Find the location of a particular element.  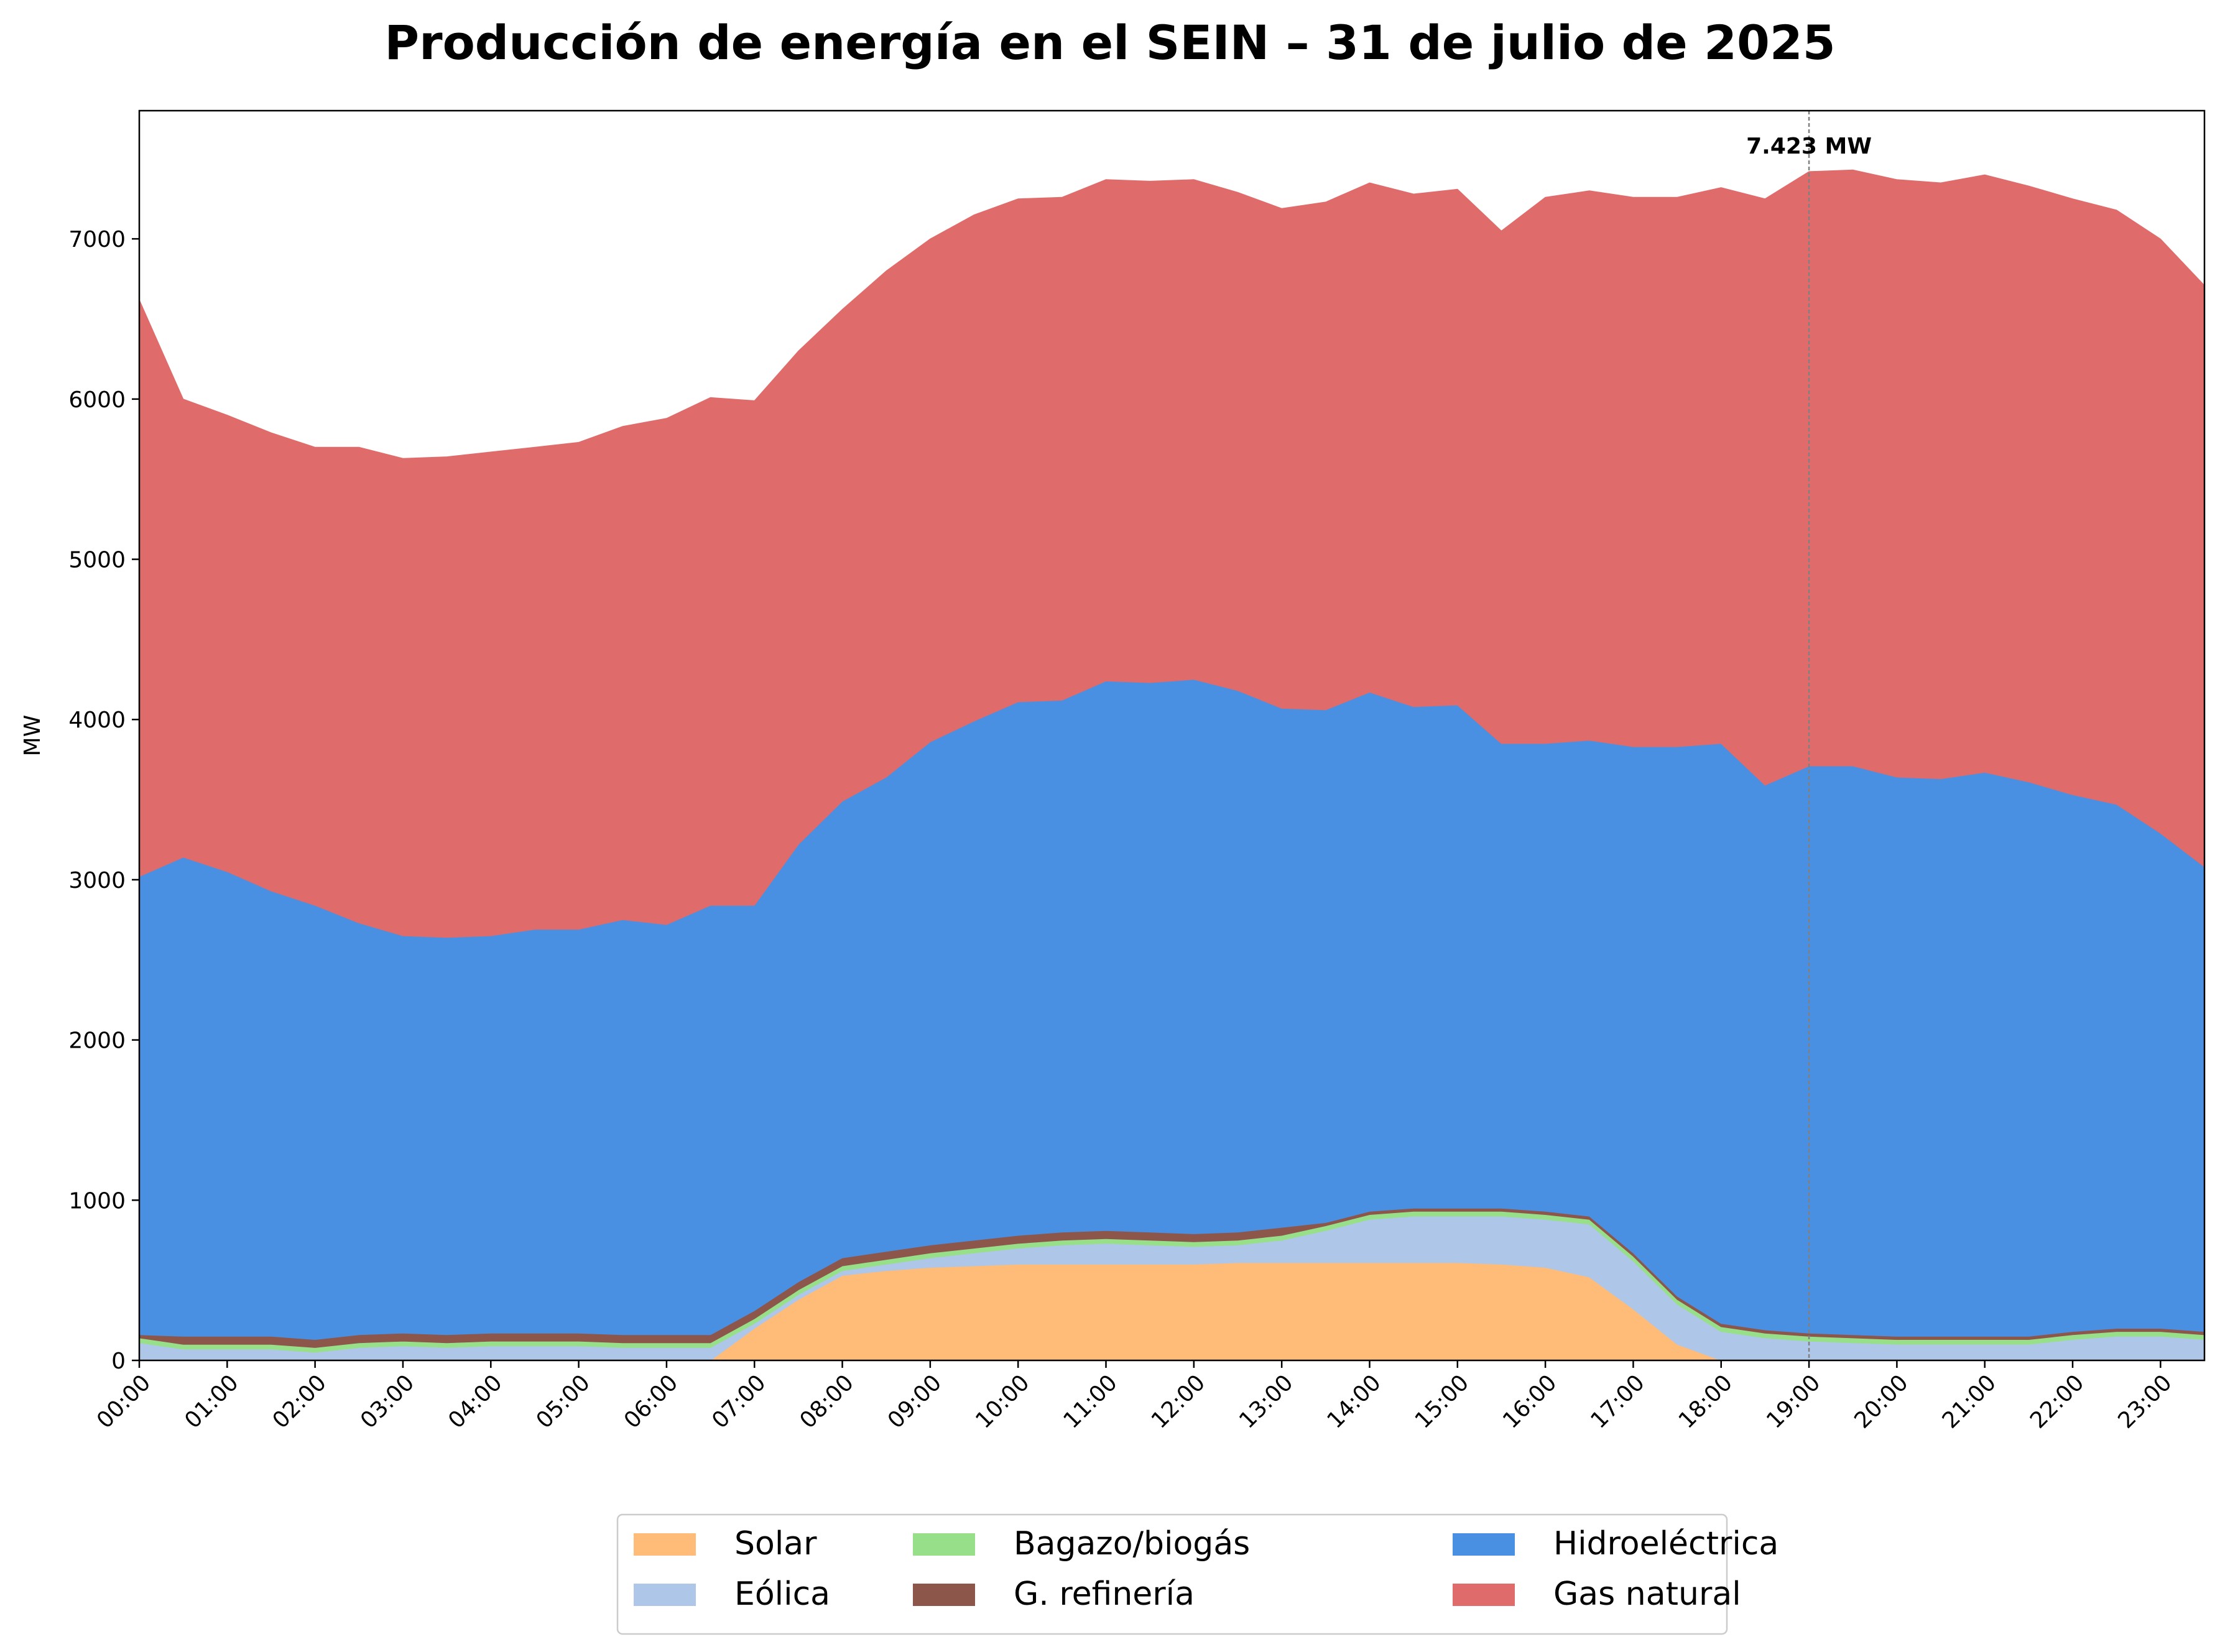

y-tick-label: 1000 is located at coordinates (97, 1201).